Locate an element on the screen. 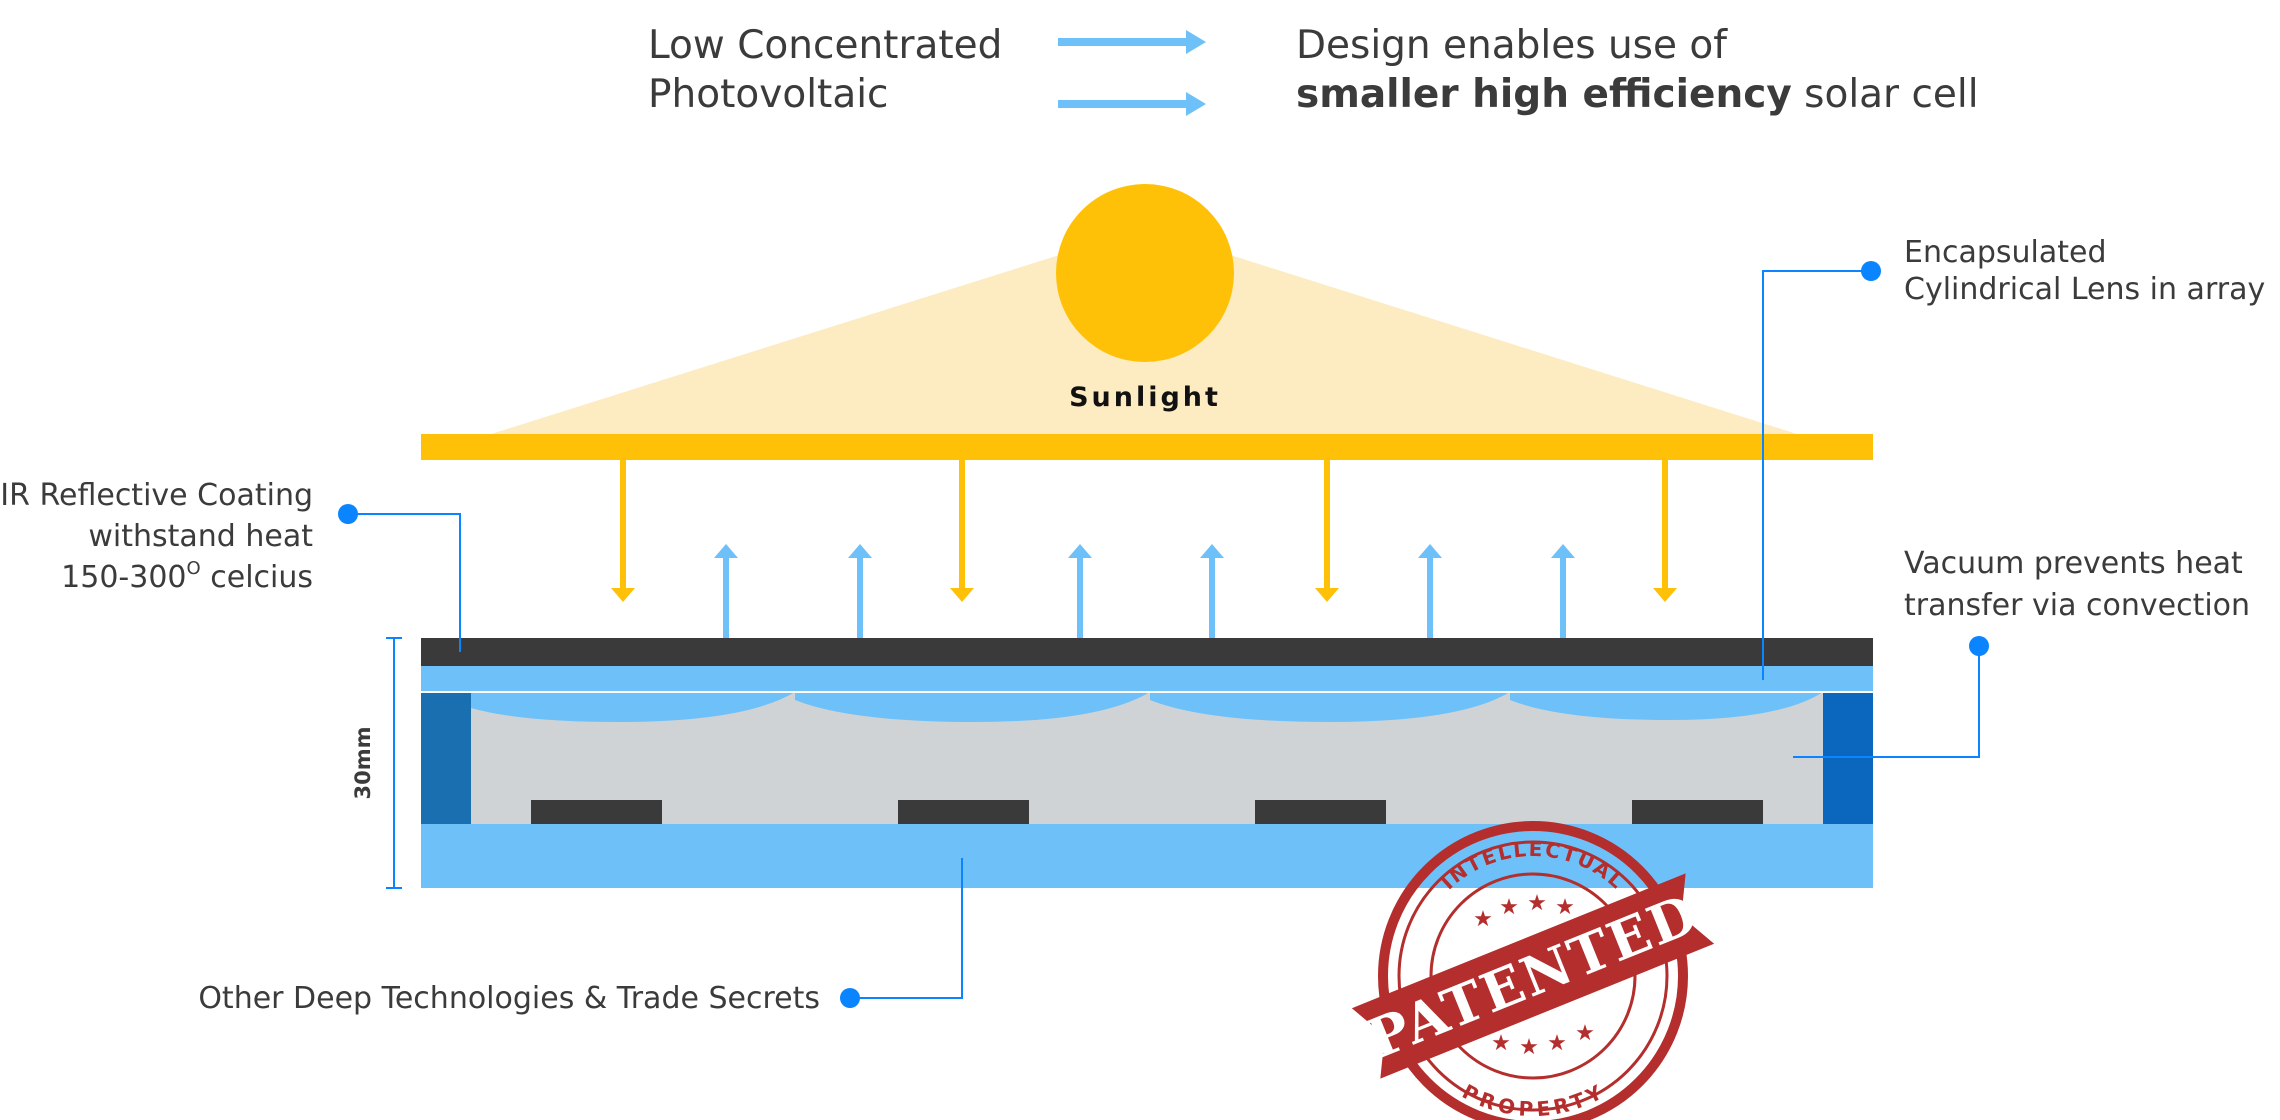 This screenshot has height=1120, width=2280. lens-cover-layer is located at coordinates (1147, 679).